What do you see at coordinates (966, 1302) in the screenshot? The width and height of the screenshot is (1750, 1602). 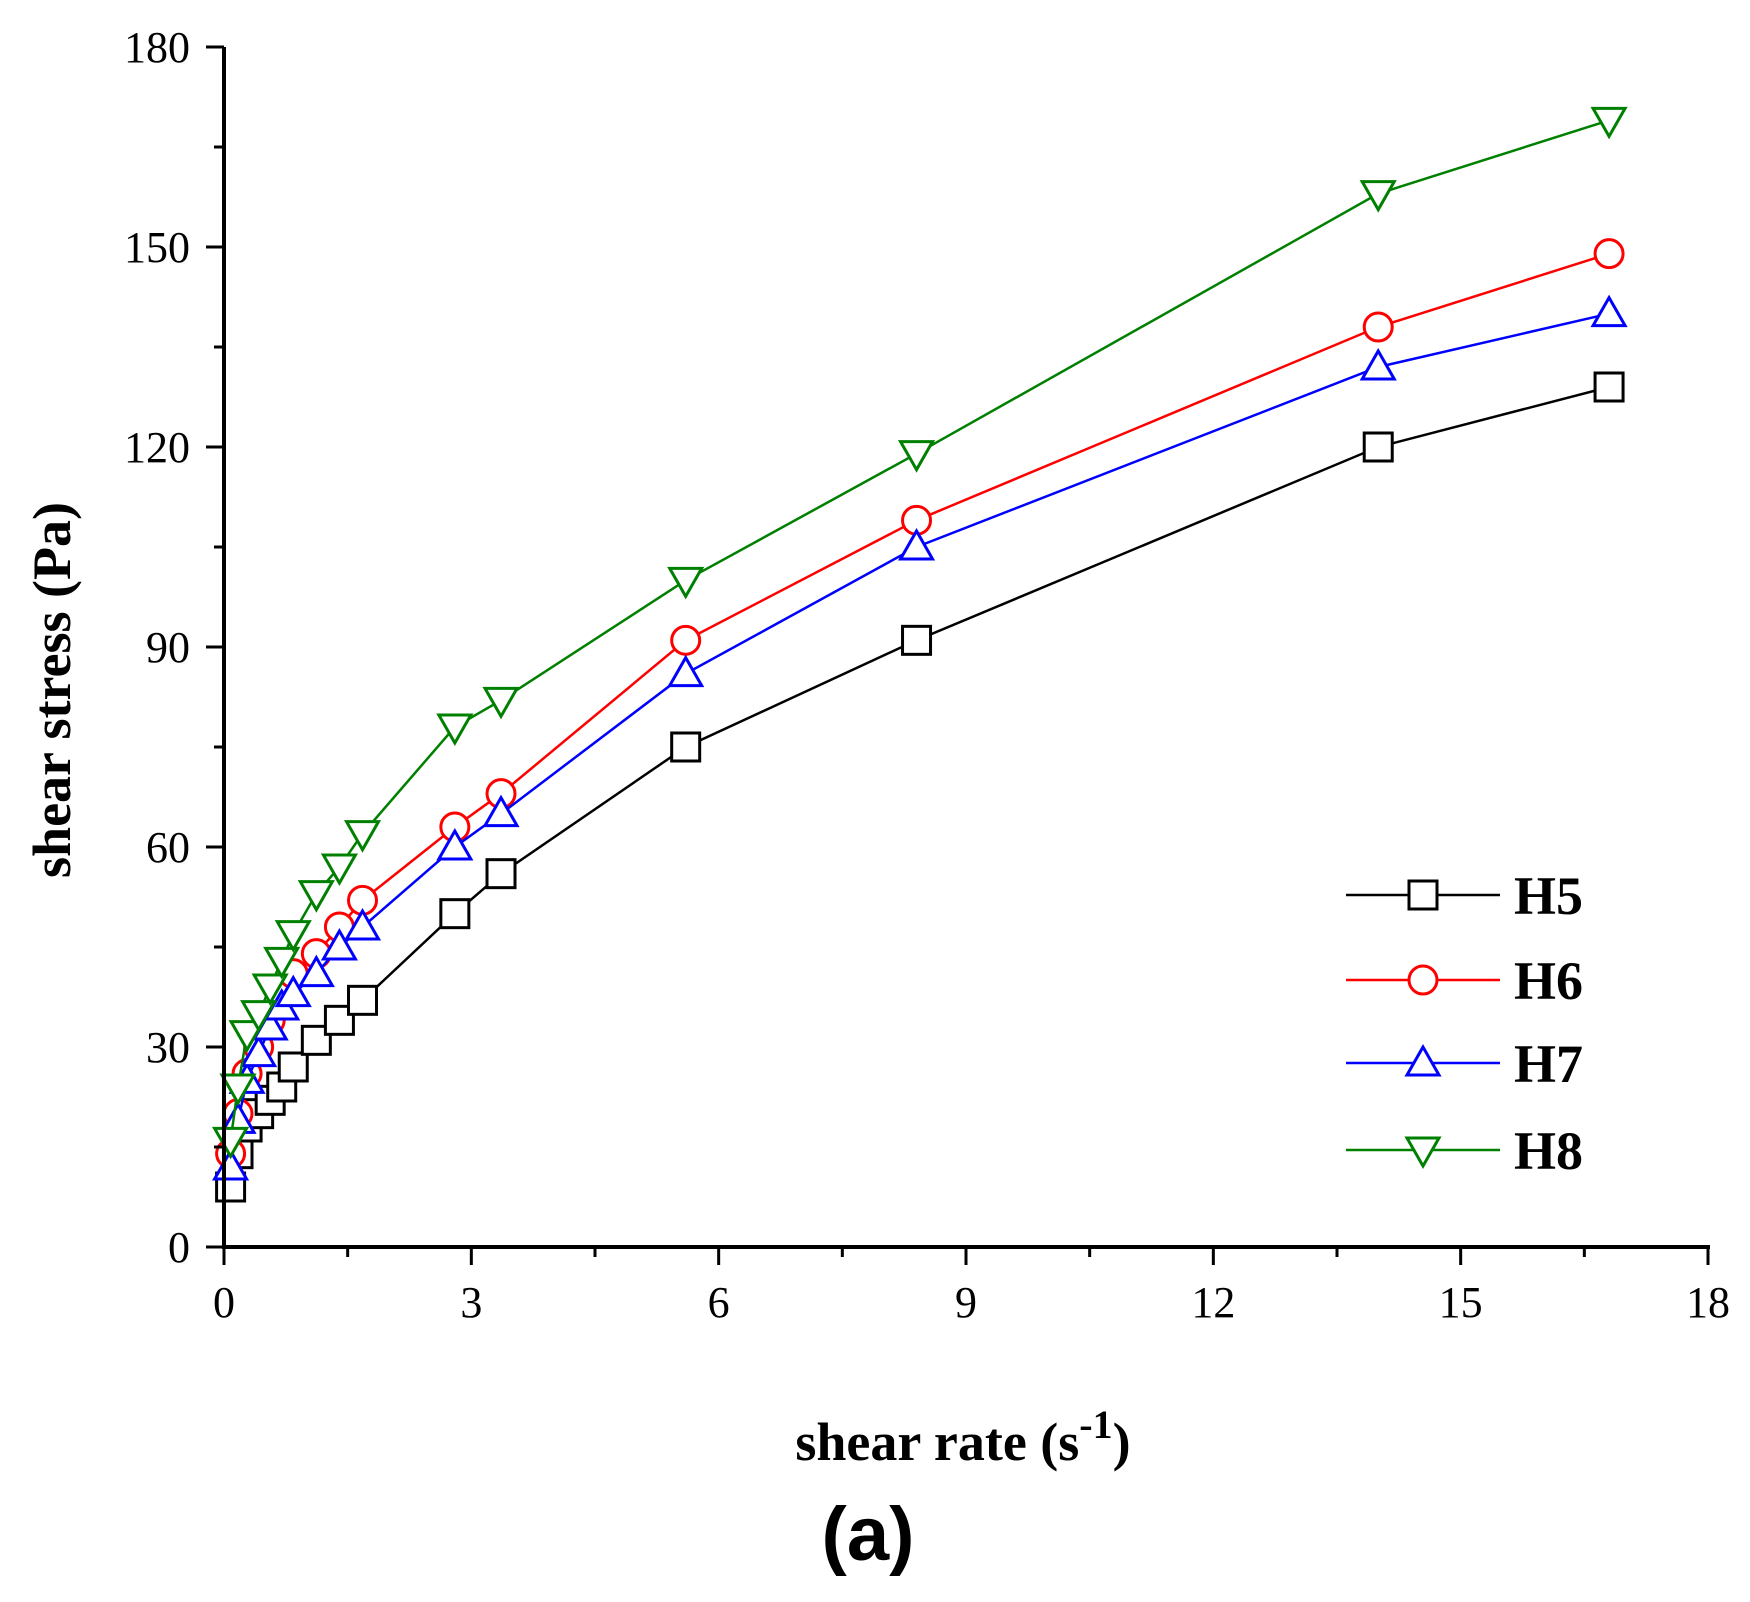 I see `x-tick-label: 9` at bounding box center [966, 1302].